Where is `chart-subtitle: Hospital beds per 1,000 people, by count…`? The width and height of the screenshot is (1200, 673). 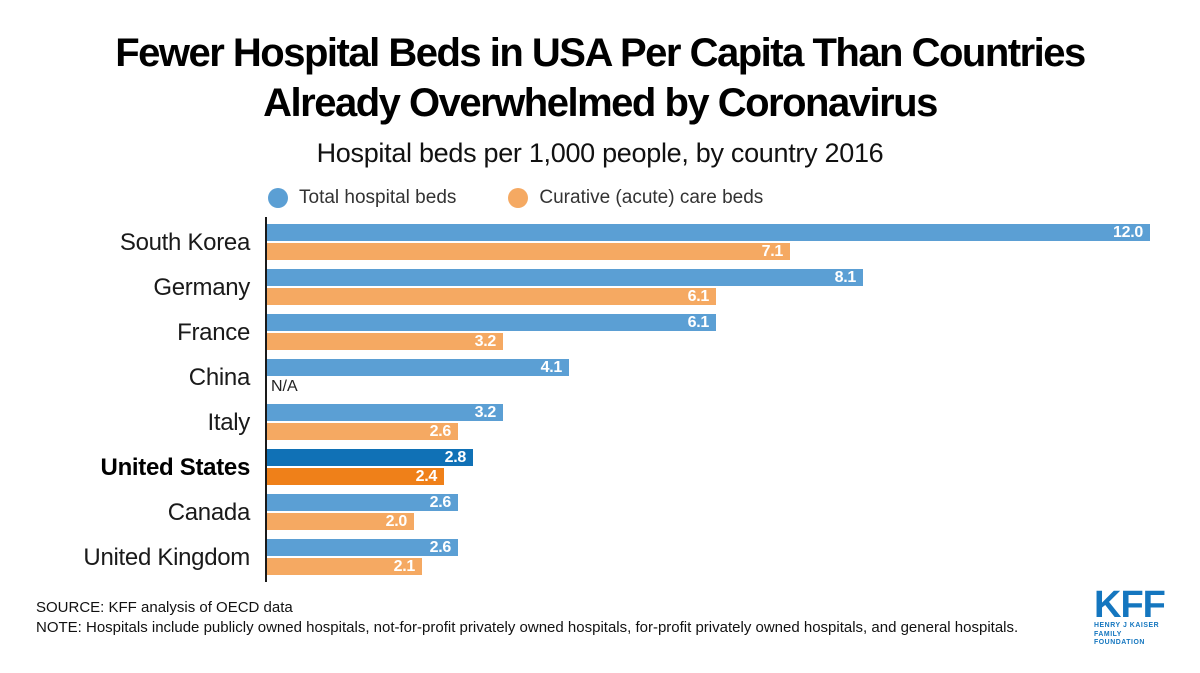 chart-subtitle: Hospital beds per 1,000 people, by count… is located at coordinates (600, 153).